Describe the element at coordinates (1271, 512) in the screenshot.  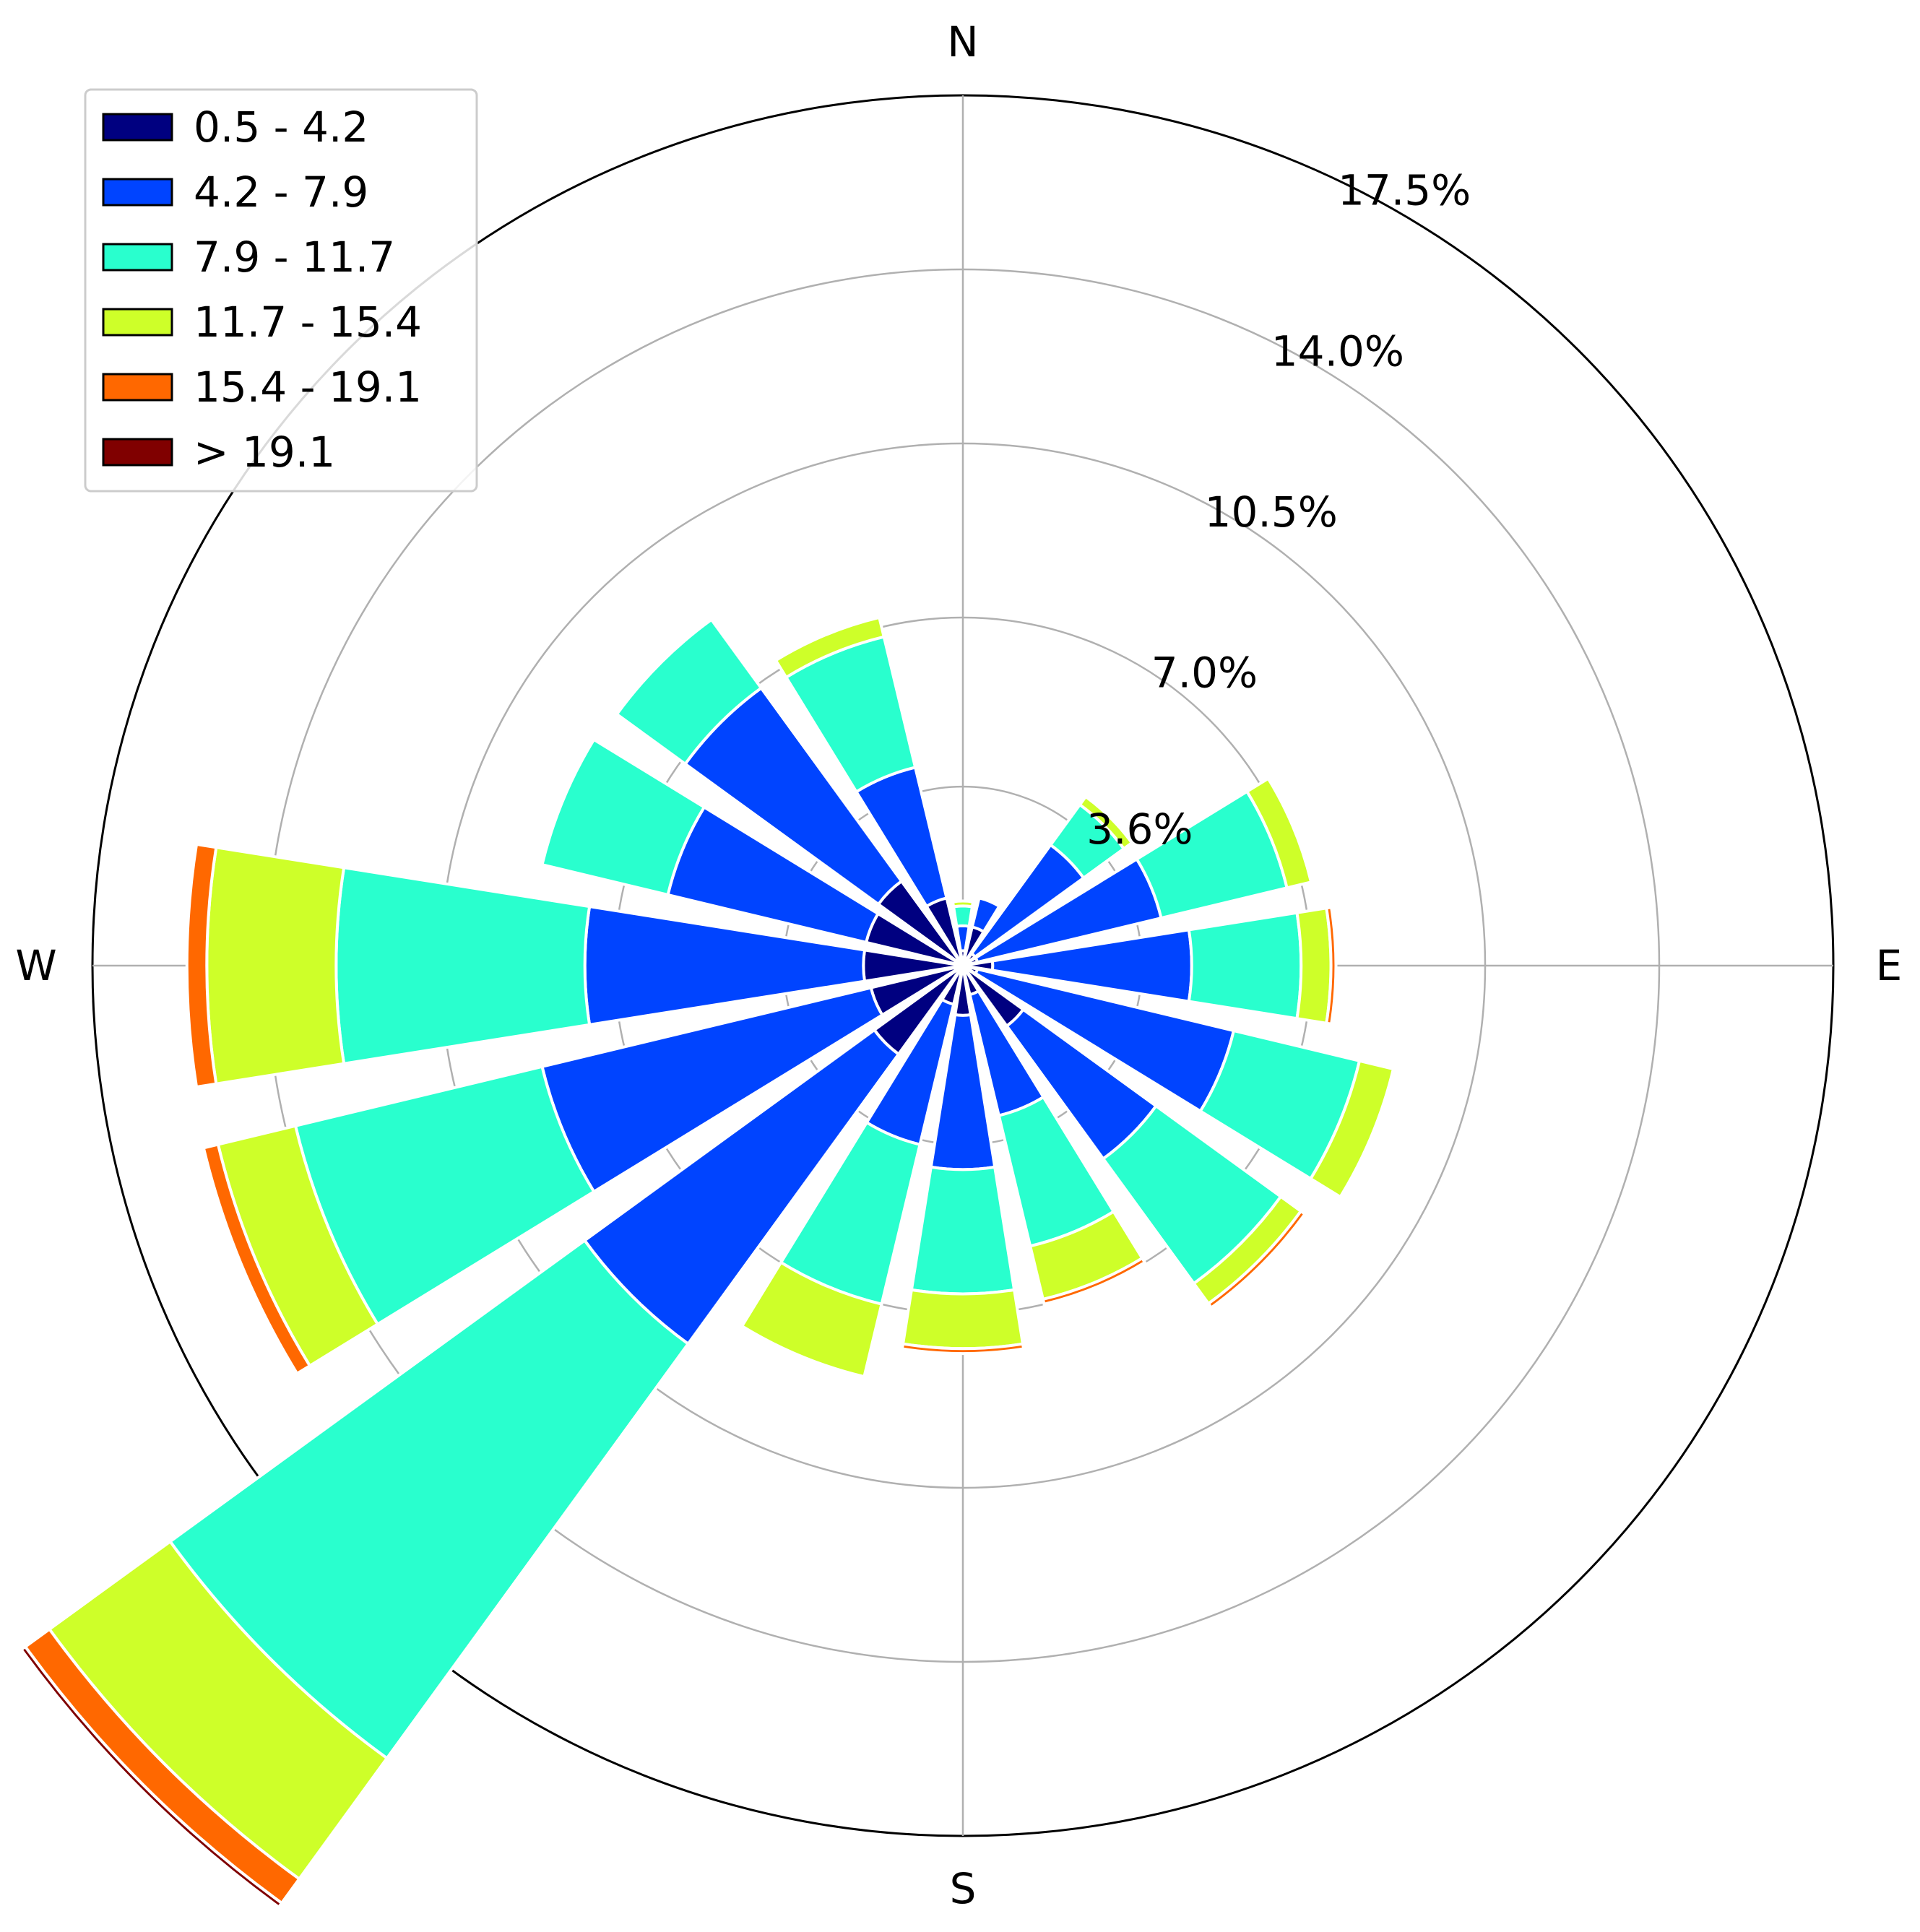
I see `radial-tick-label: 10.5%` at that location.